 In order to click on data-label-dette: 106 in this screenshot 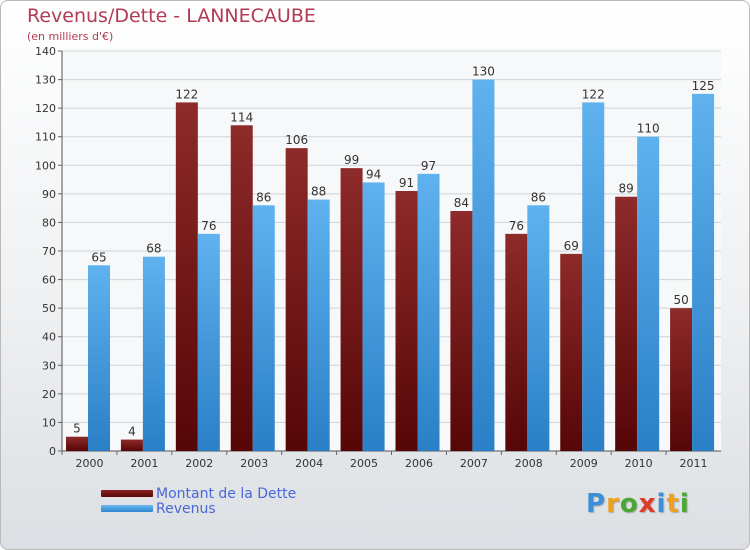, I will do `click(296, 140)`.